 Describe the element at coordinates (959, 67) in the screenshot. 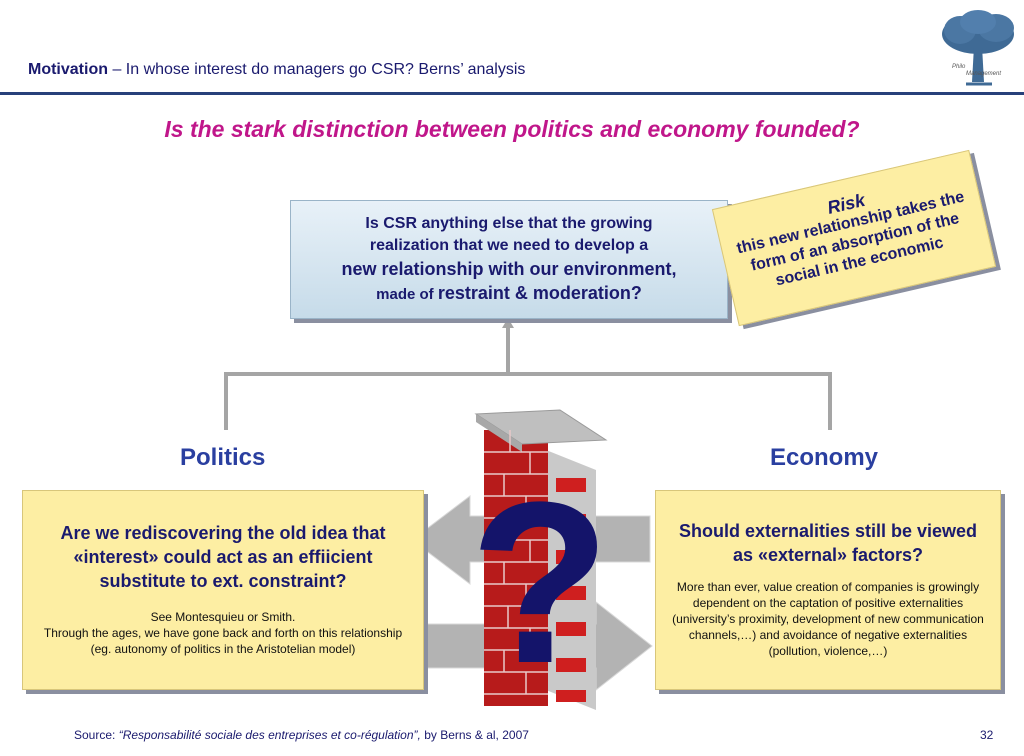

I see `logo-text-philo: Philo` at that location.